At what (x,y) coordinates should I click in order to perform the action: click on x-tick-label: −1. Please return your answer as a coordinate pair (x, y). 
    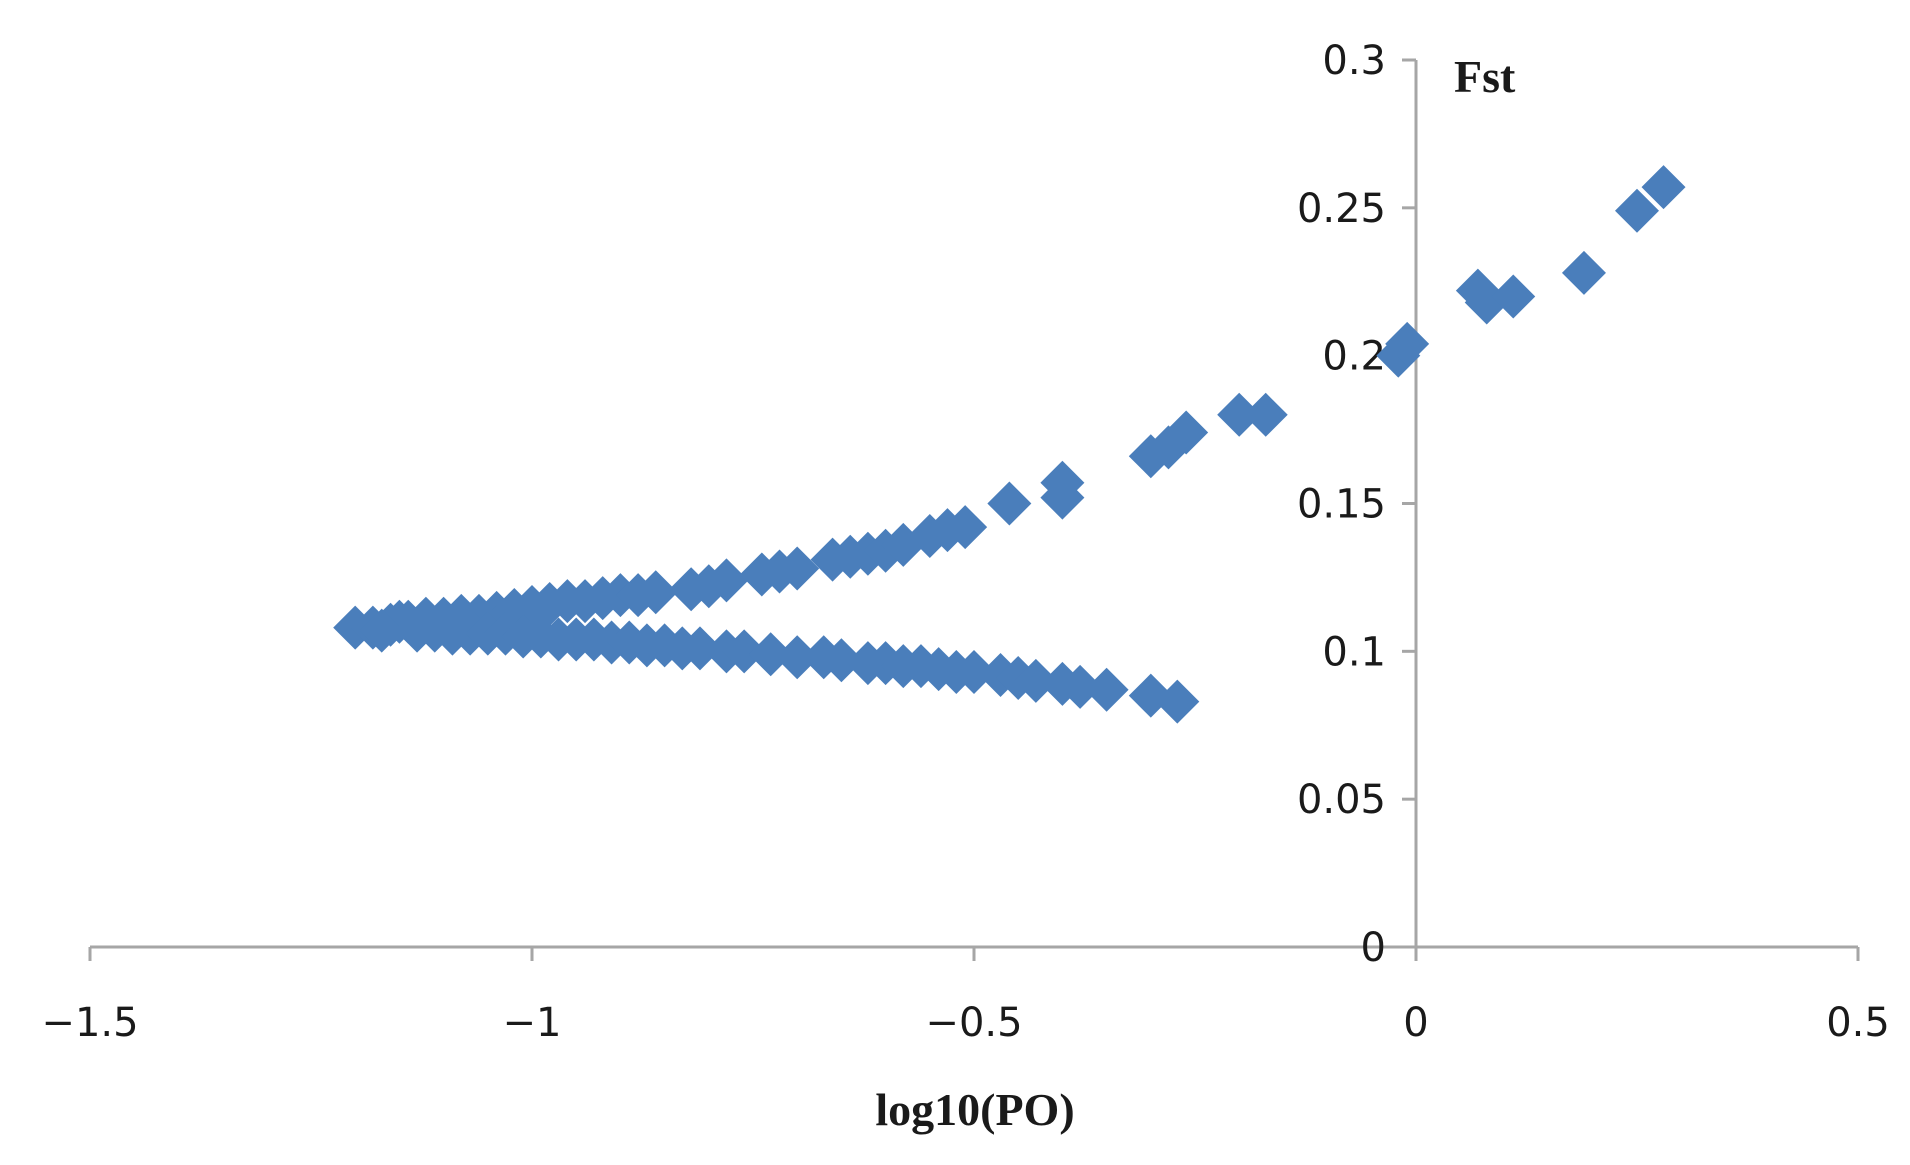
    Looking at the image, I should click on (532, 1023).